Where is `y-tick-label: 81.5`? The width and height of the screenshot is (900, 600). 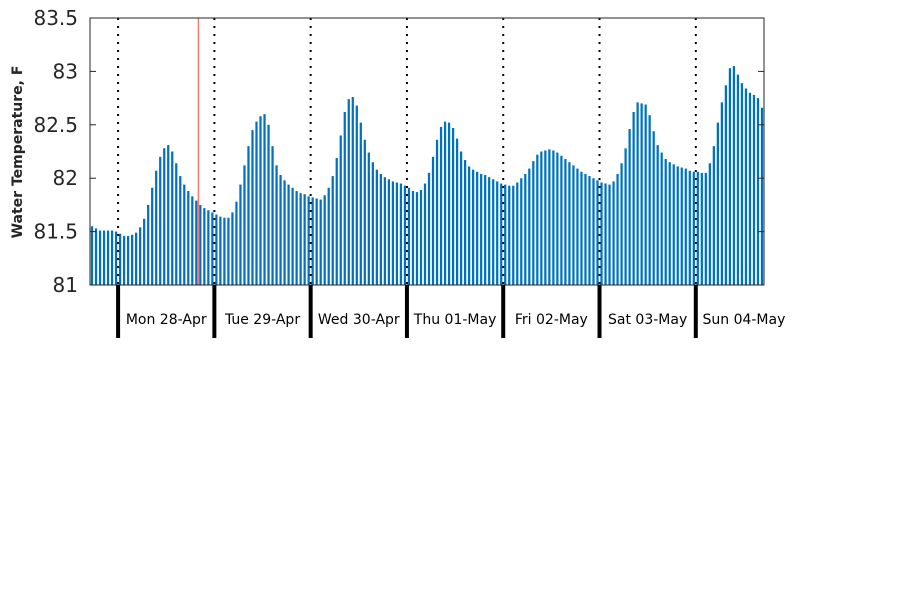 y-tick-label: 81.5 is located at coordinates (55, 232).